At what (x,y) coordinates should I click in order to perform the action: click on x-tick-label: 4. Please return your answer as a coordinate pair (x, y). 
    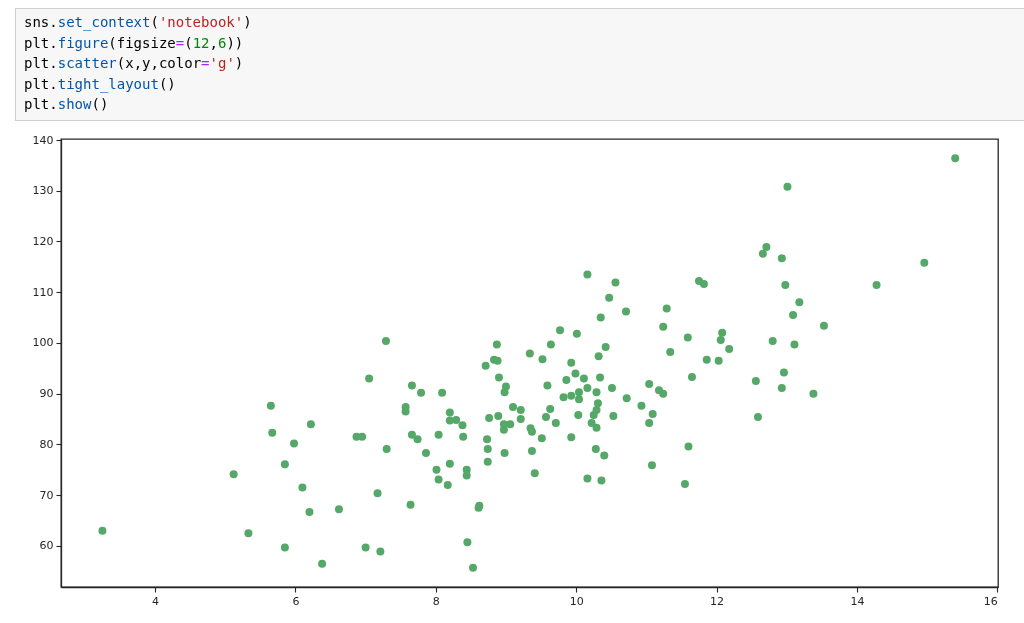
    Looking at the image, I should click on (156, 601).